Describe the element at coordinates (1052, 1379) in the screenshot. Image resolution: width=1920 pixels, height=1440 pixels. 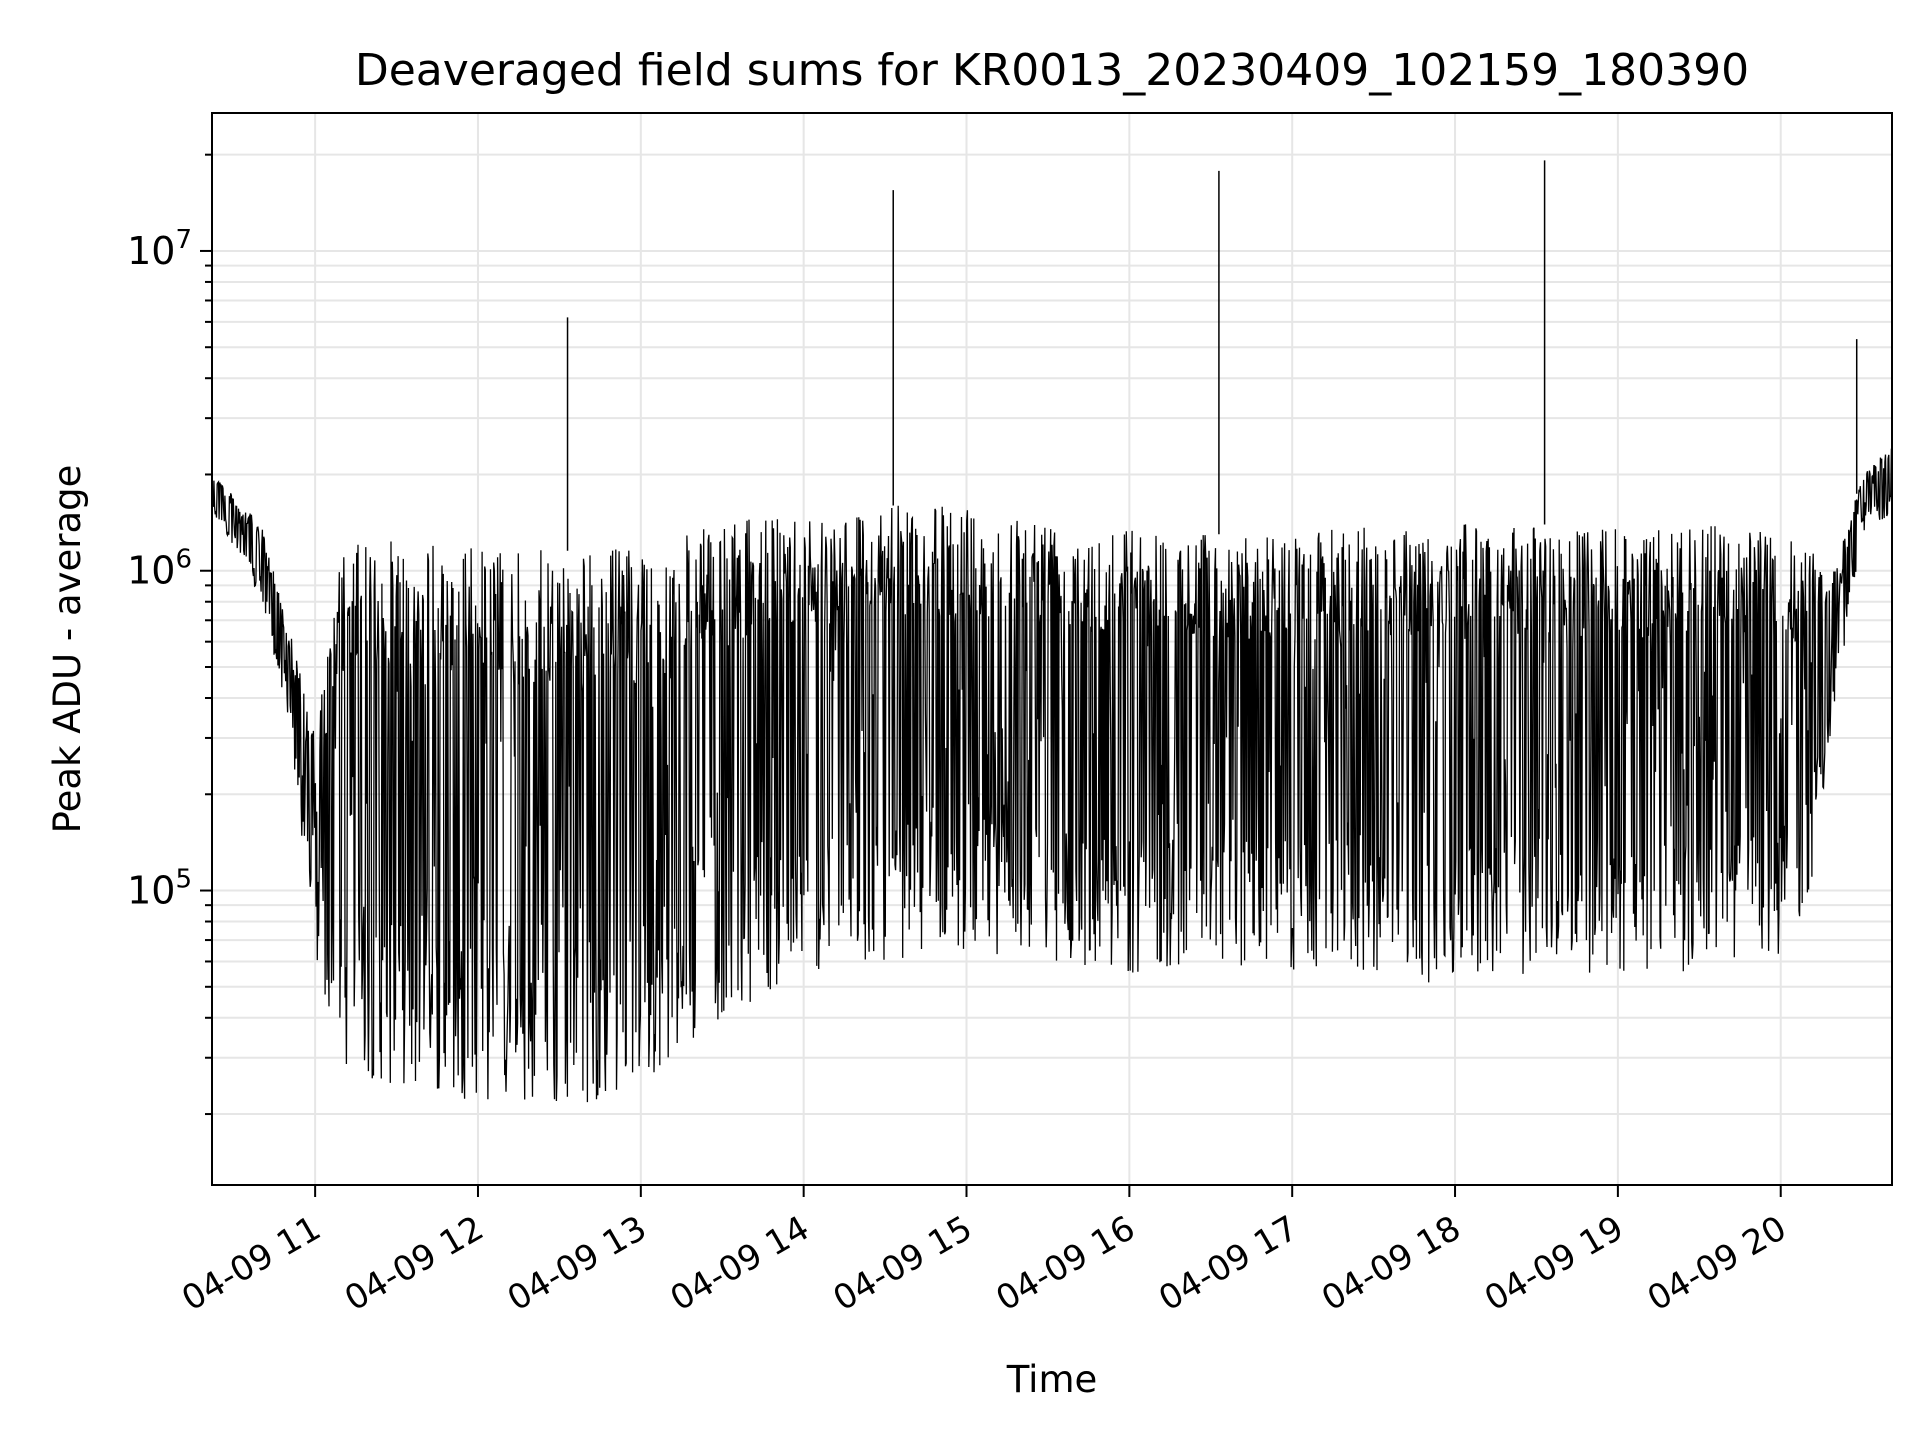
I see `x-axis-label: Time` at that location.